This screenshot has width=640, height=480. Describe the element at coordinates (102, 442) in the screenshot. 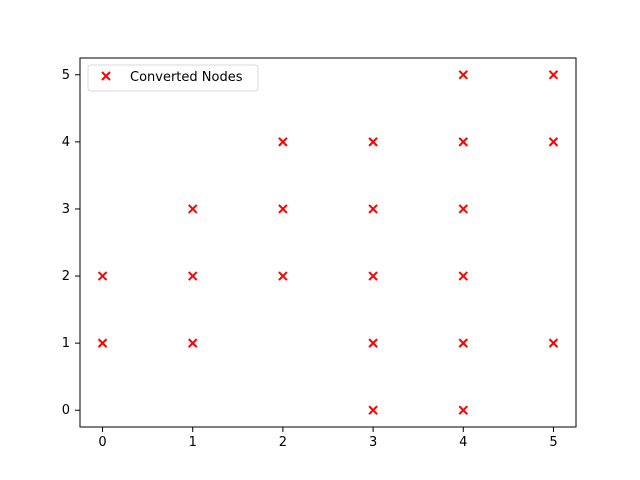

I see `x-tick-label: 0` at that location.